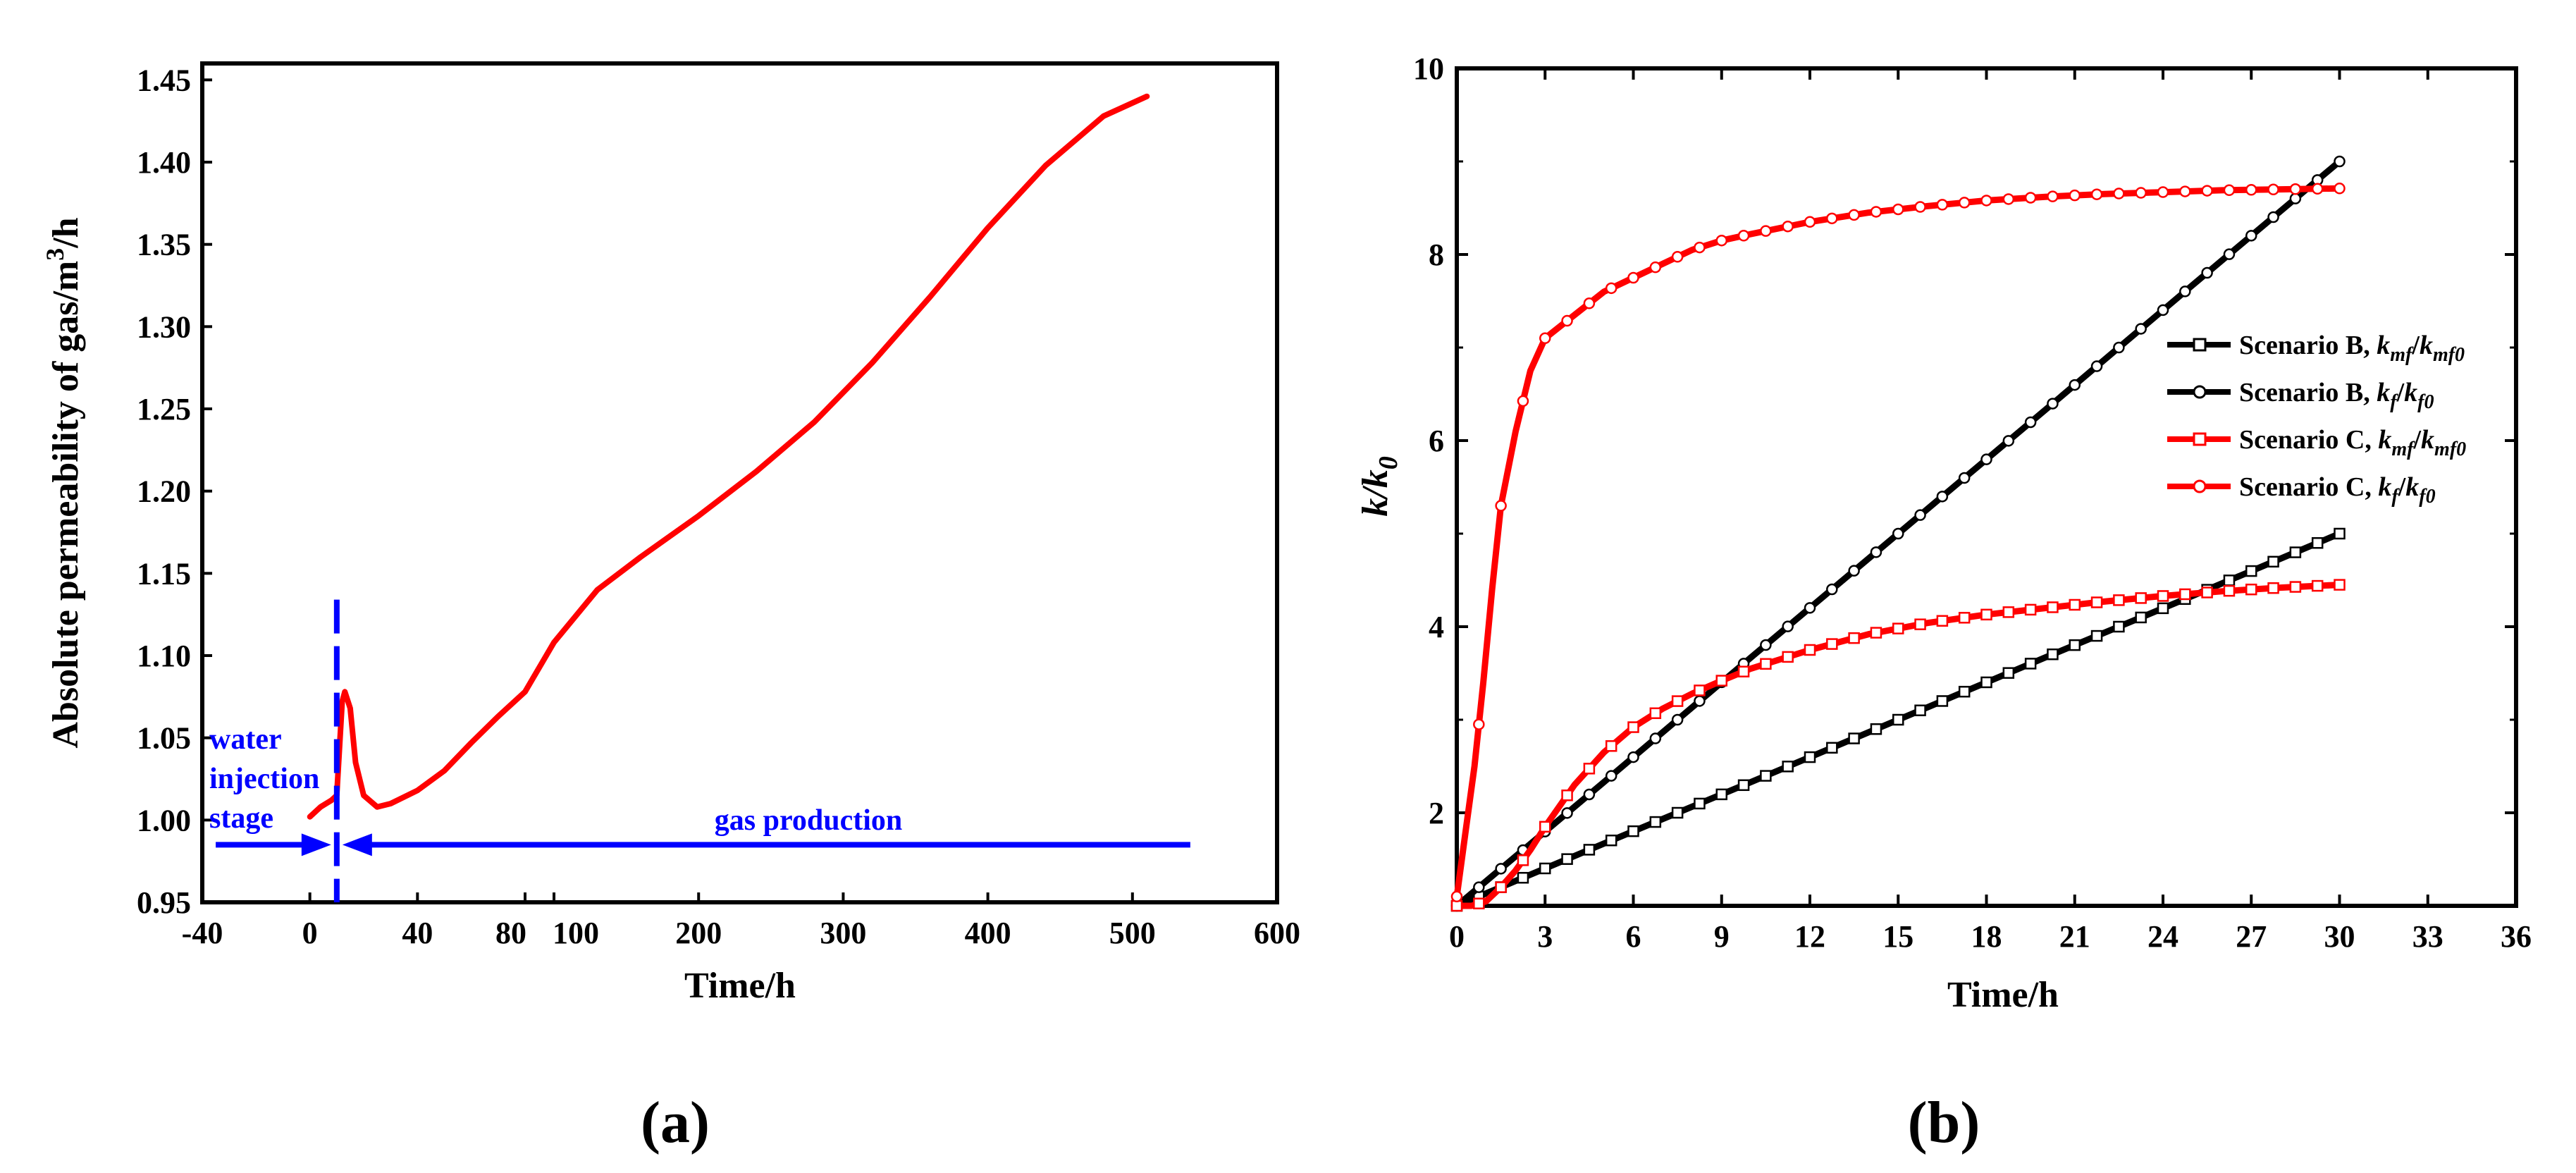  Describe the element at coordinates (66, 232) in the screenshot. I see `panel-a-y-axis-title-end: /h` at that location.